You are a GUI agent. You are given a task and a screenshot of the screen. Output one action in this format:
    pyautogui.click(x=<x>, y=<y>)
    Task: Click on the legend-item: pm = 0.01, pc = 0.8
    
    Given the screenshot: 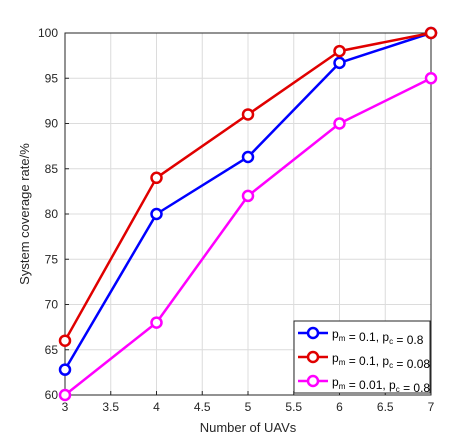 What is the action you would take?
    pyautogui.click(x=364, y=384)
    